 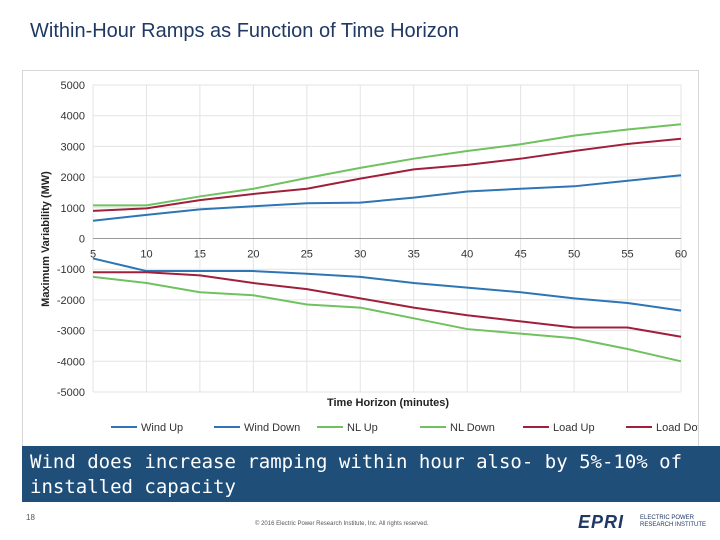 What do you see at coordinates (362, 428) in the screenshot?
I see `legend-entry: NL Up` at bounding box center [362, 428].